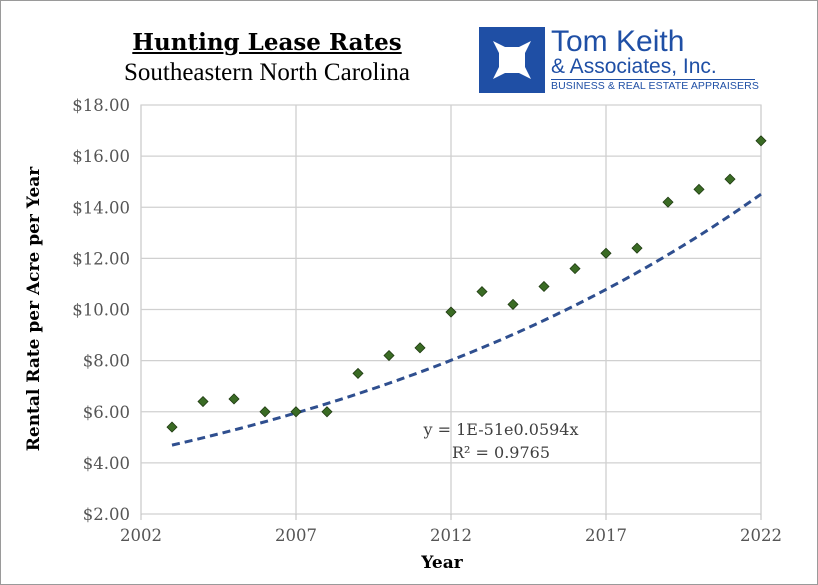 The height and width of the screenshot is (585, 818). I want to click on x-tick-label: 2002, so click(141, 535).